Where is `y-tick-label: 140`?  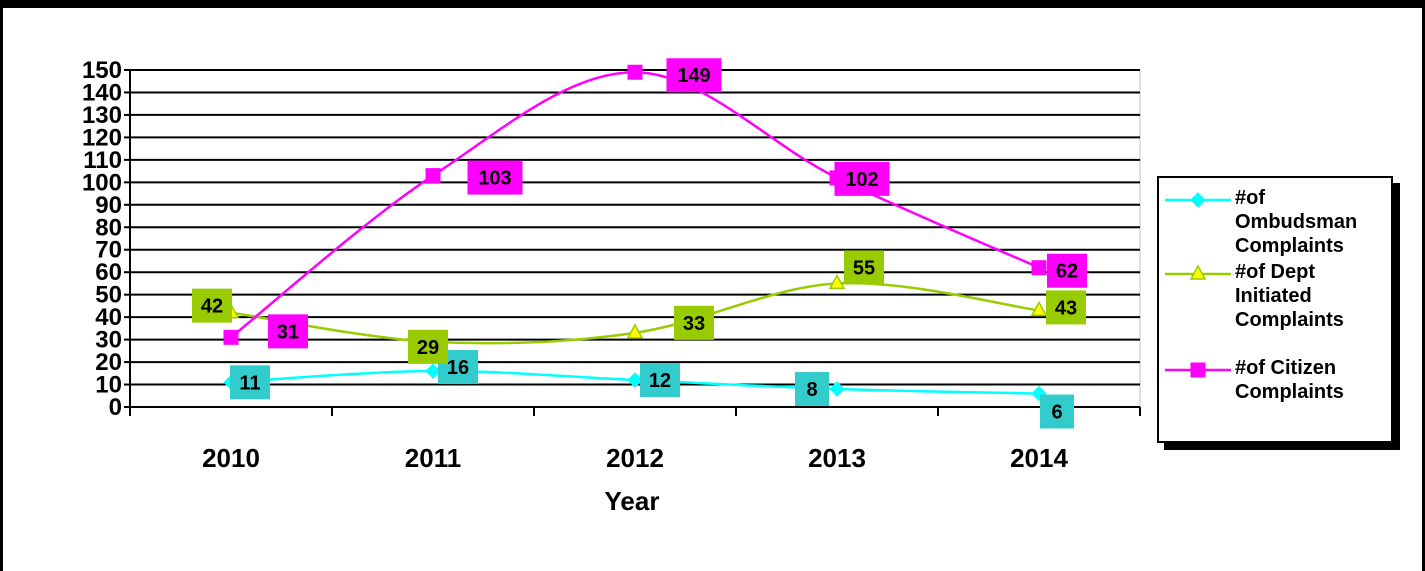
y-tick-label: 140 is located at coordinates (102, 92).